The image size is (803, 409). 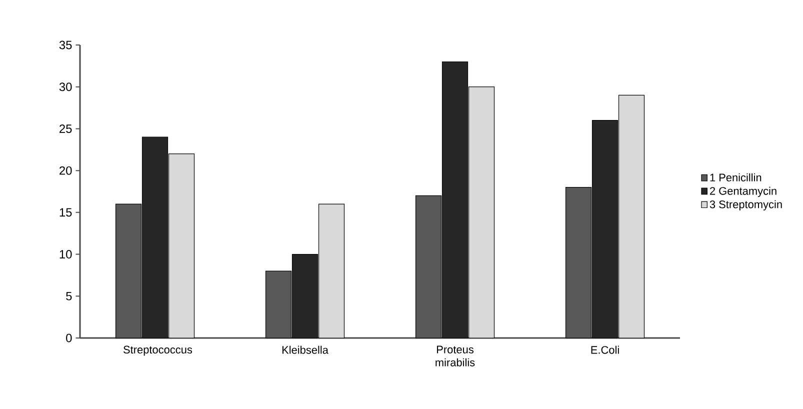 What do you see at coordinates (158, 351) in the screenshot?
I see `x-tick-label: Streptococcus` at bounding box center [158, 351].